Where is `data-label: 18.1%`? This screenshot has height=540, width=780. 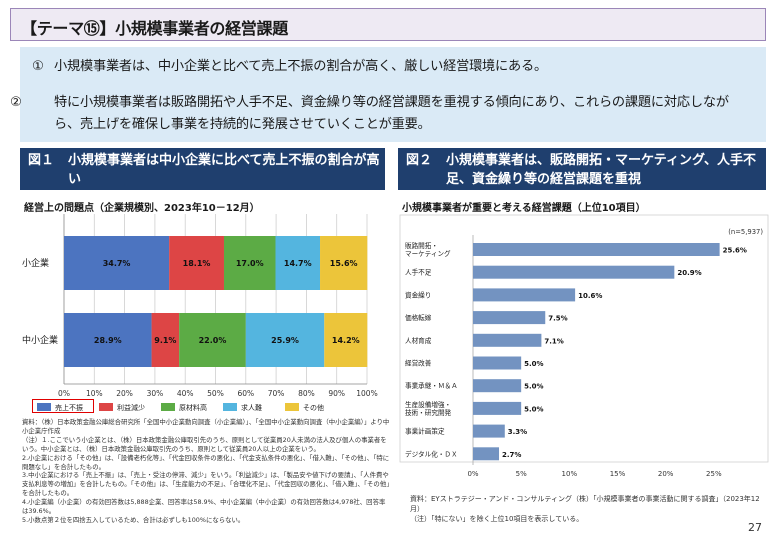 data-label: 18.1% is located at coordinates (197, 263).